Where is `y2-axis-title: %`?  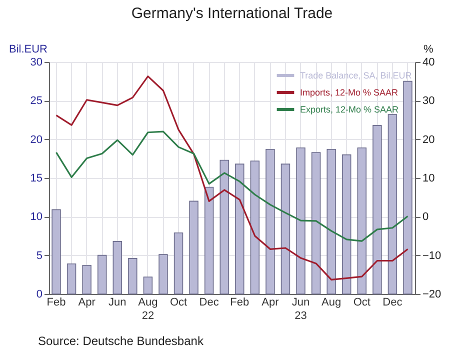
y2-axis-title: % is located at coordinates (429, 50).